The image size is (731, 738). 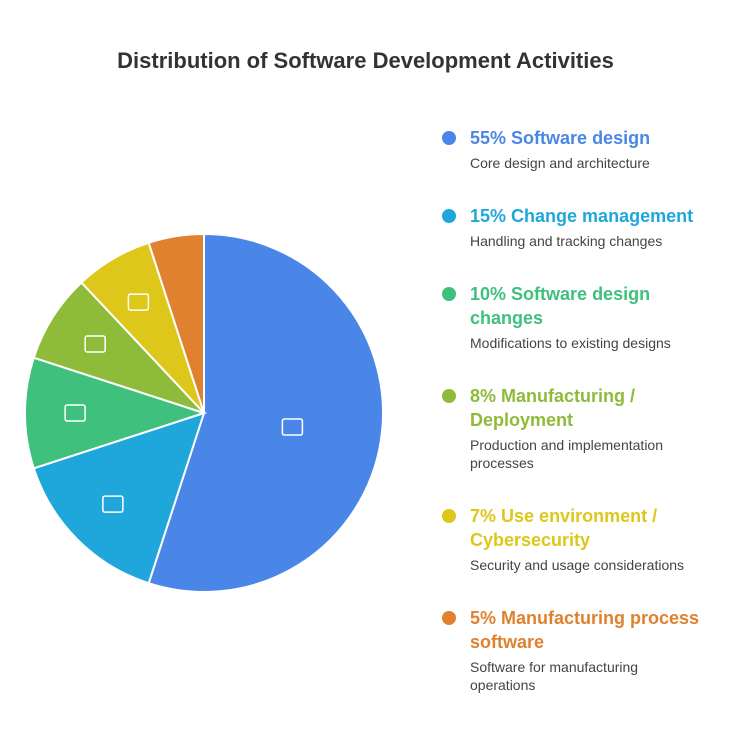 I want to click on legend-label: Change management, so click(x=602, y=216).